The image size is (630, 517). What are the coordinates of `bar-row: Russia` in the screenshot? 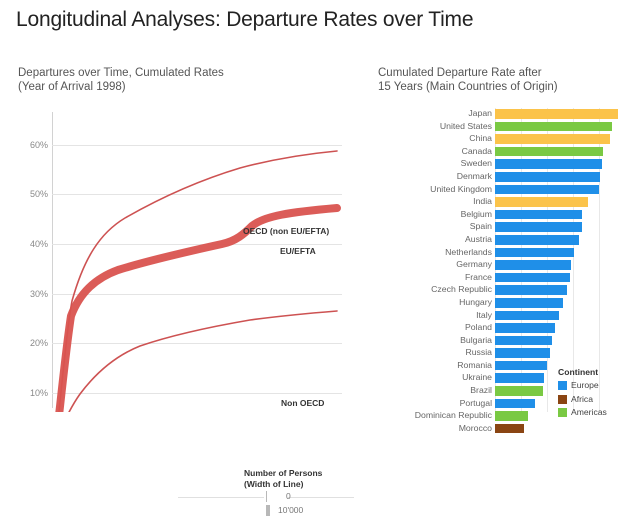 It's located at (504, 353).